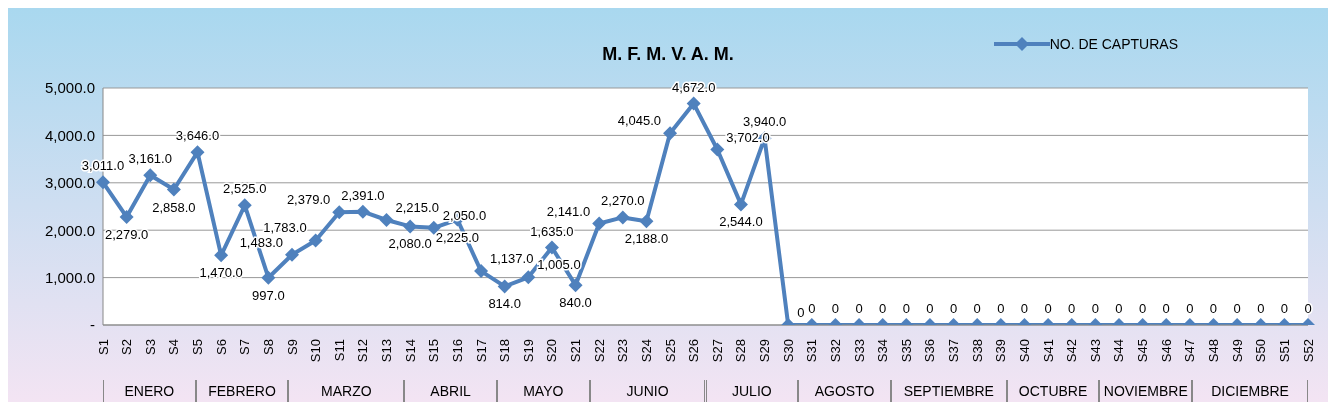 The height and width of the screenshot is (402, 1337). I want to click on text: MARZO, so click(346, 391).